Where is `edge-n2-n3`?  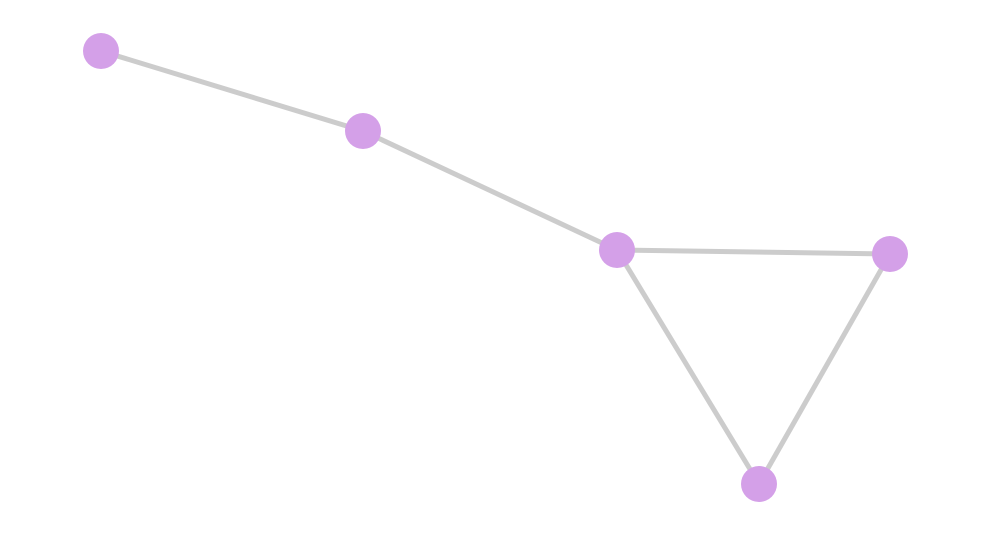
edge-n2-n3 is located at coordinates (753, 252).